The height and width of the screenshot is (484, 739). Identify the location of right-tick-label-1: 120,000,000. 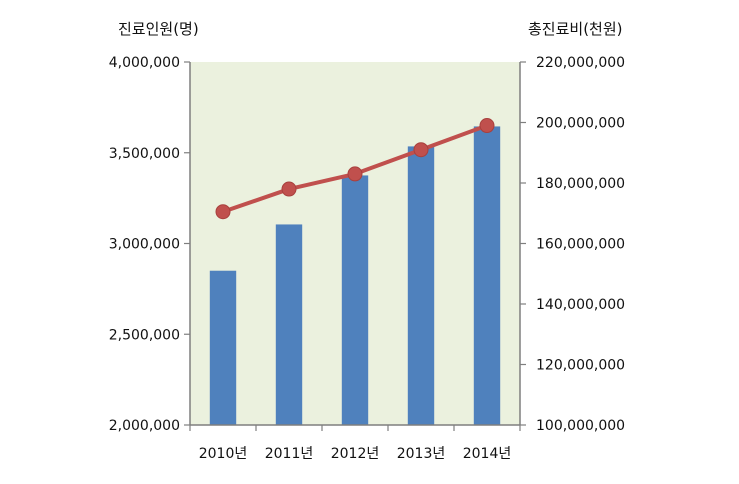
(580, 366).